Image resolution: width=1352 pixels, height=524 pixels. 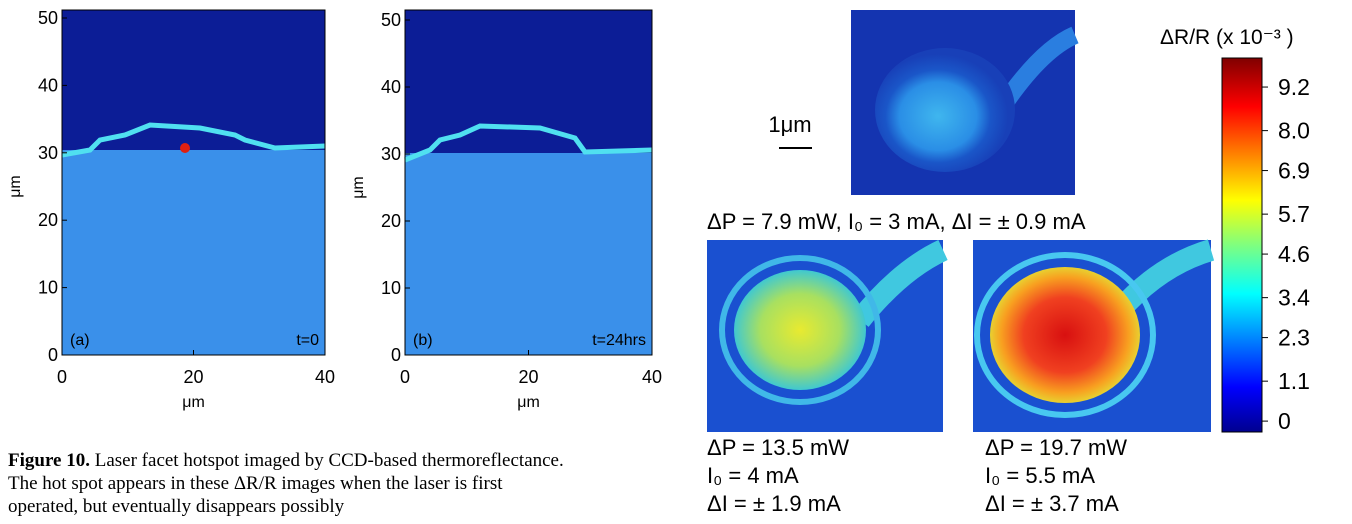 What do you see at coordinates (423, 340) in the screenshot?
I see `panel-label: (b)` at bounding box center [423, 340].